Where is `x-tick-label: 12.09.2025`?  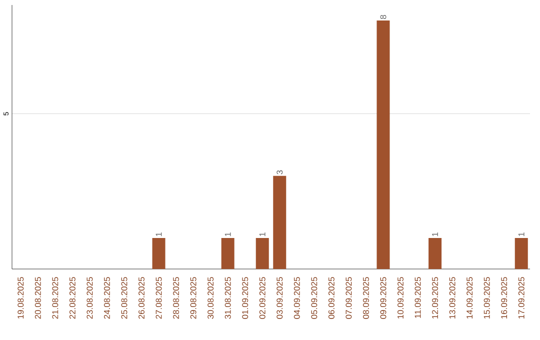
x-tick-label: 12.09.2025 is located at coordinates (435, 298).